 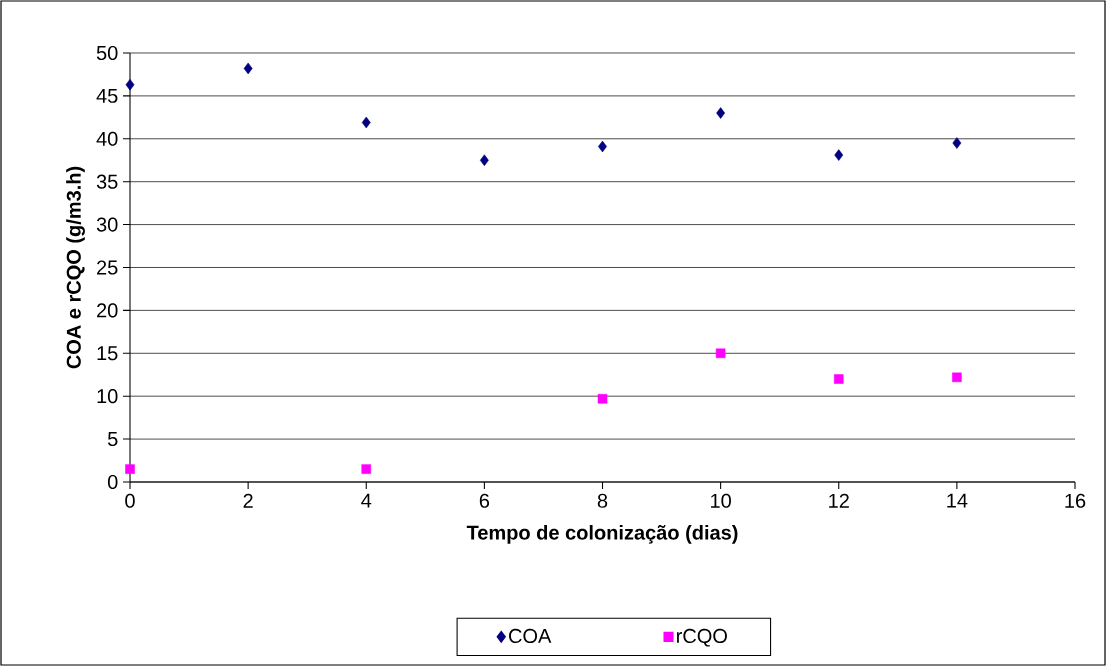 What do you see at coordinates (75, 267) in the screenshot?
I see `y-axis-title: COA e rCQO (g/m3.h)` at bounding box center [75, 267].